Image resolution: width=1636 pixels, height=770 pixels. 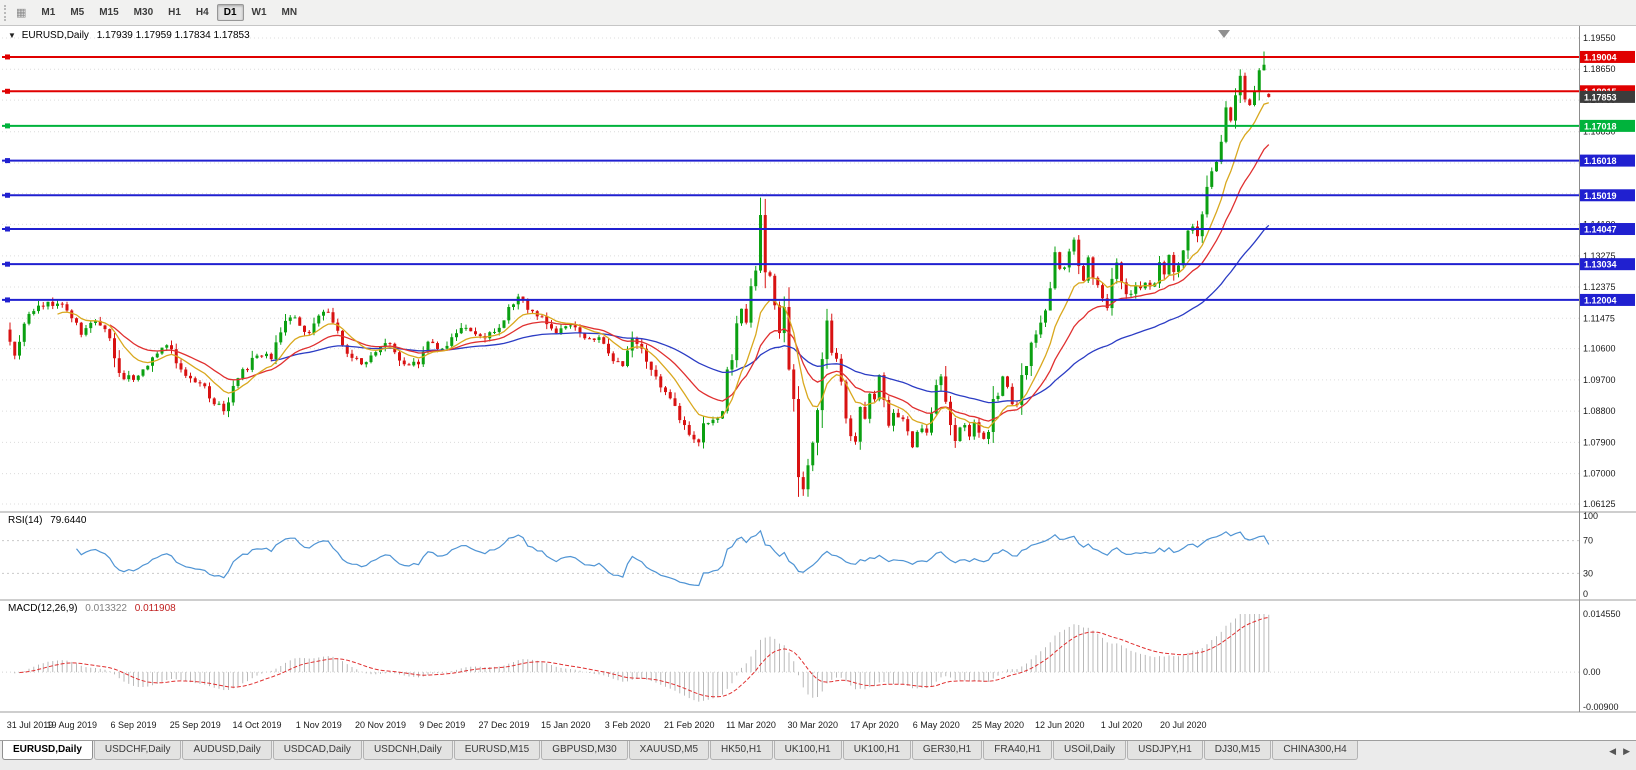 What do you see at coordinates (195, 725) in the screenshot?
I see `date-tick-label: 25 Sep 2019` at bounding box center [195, 725].